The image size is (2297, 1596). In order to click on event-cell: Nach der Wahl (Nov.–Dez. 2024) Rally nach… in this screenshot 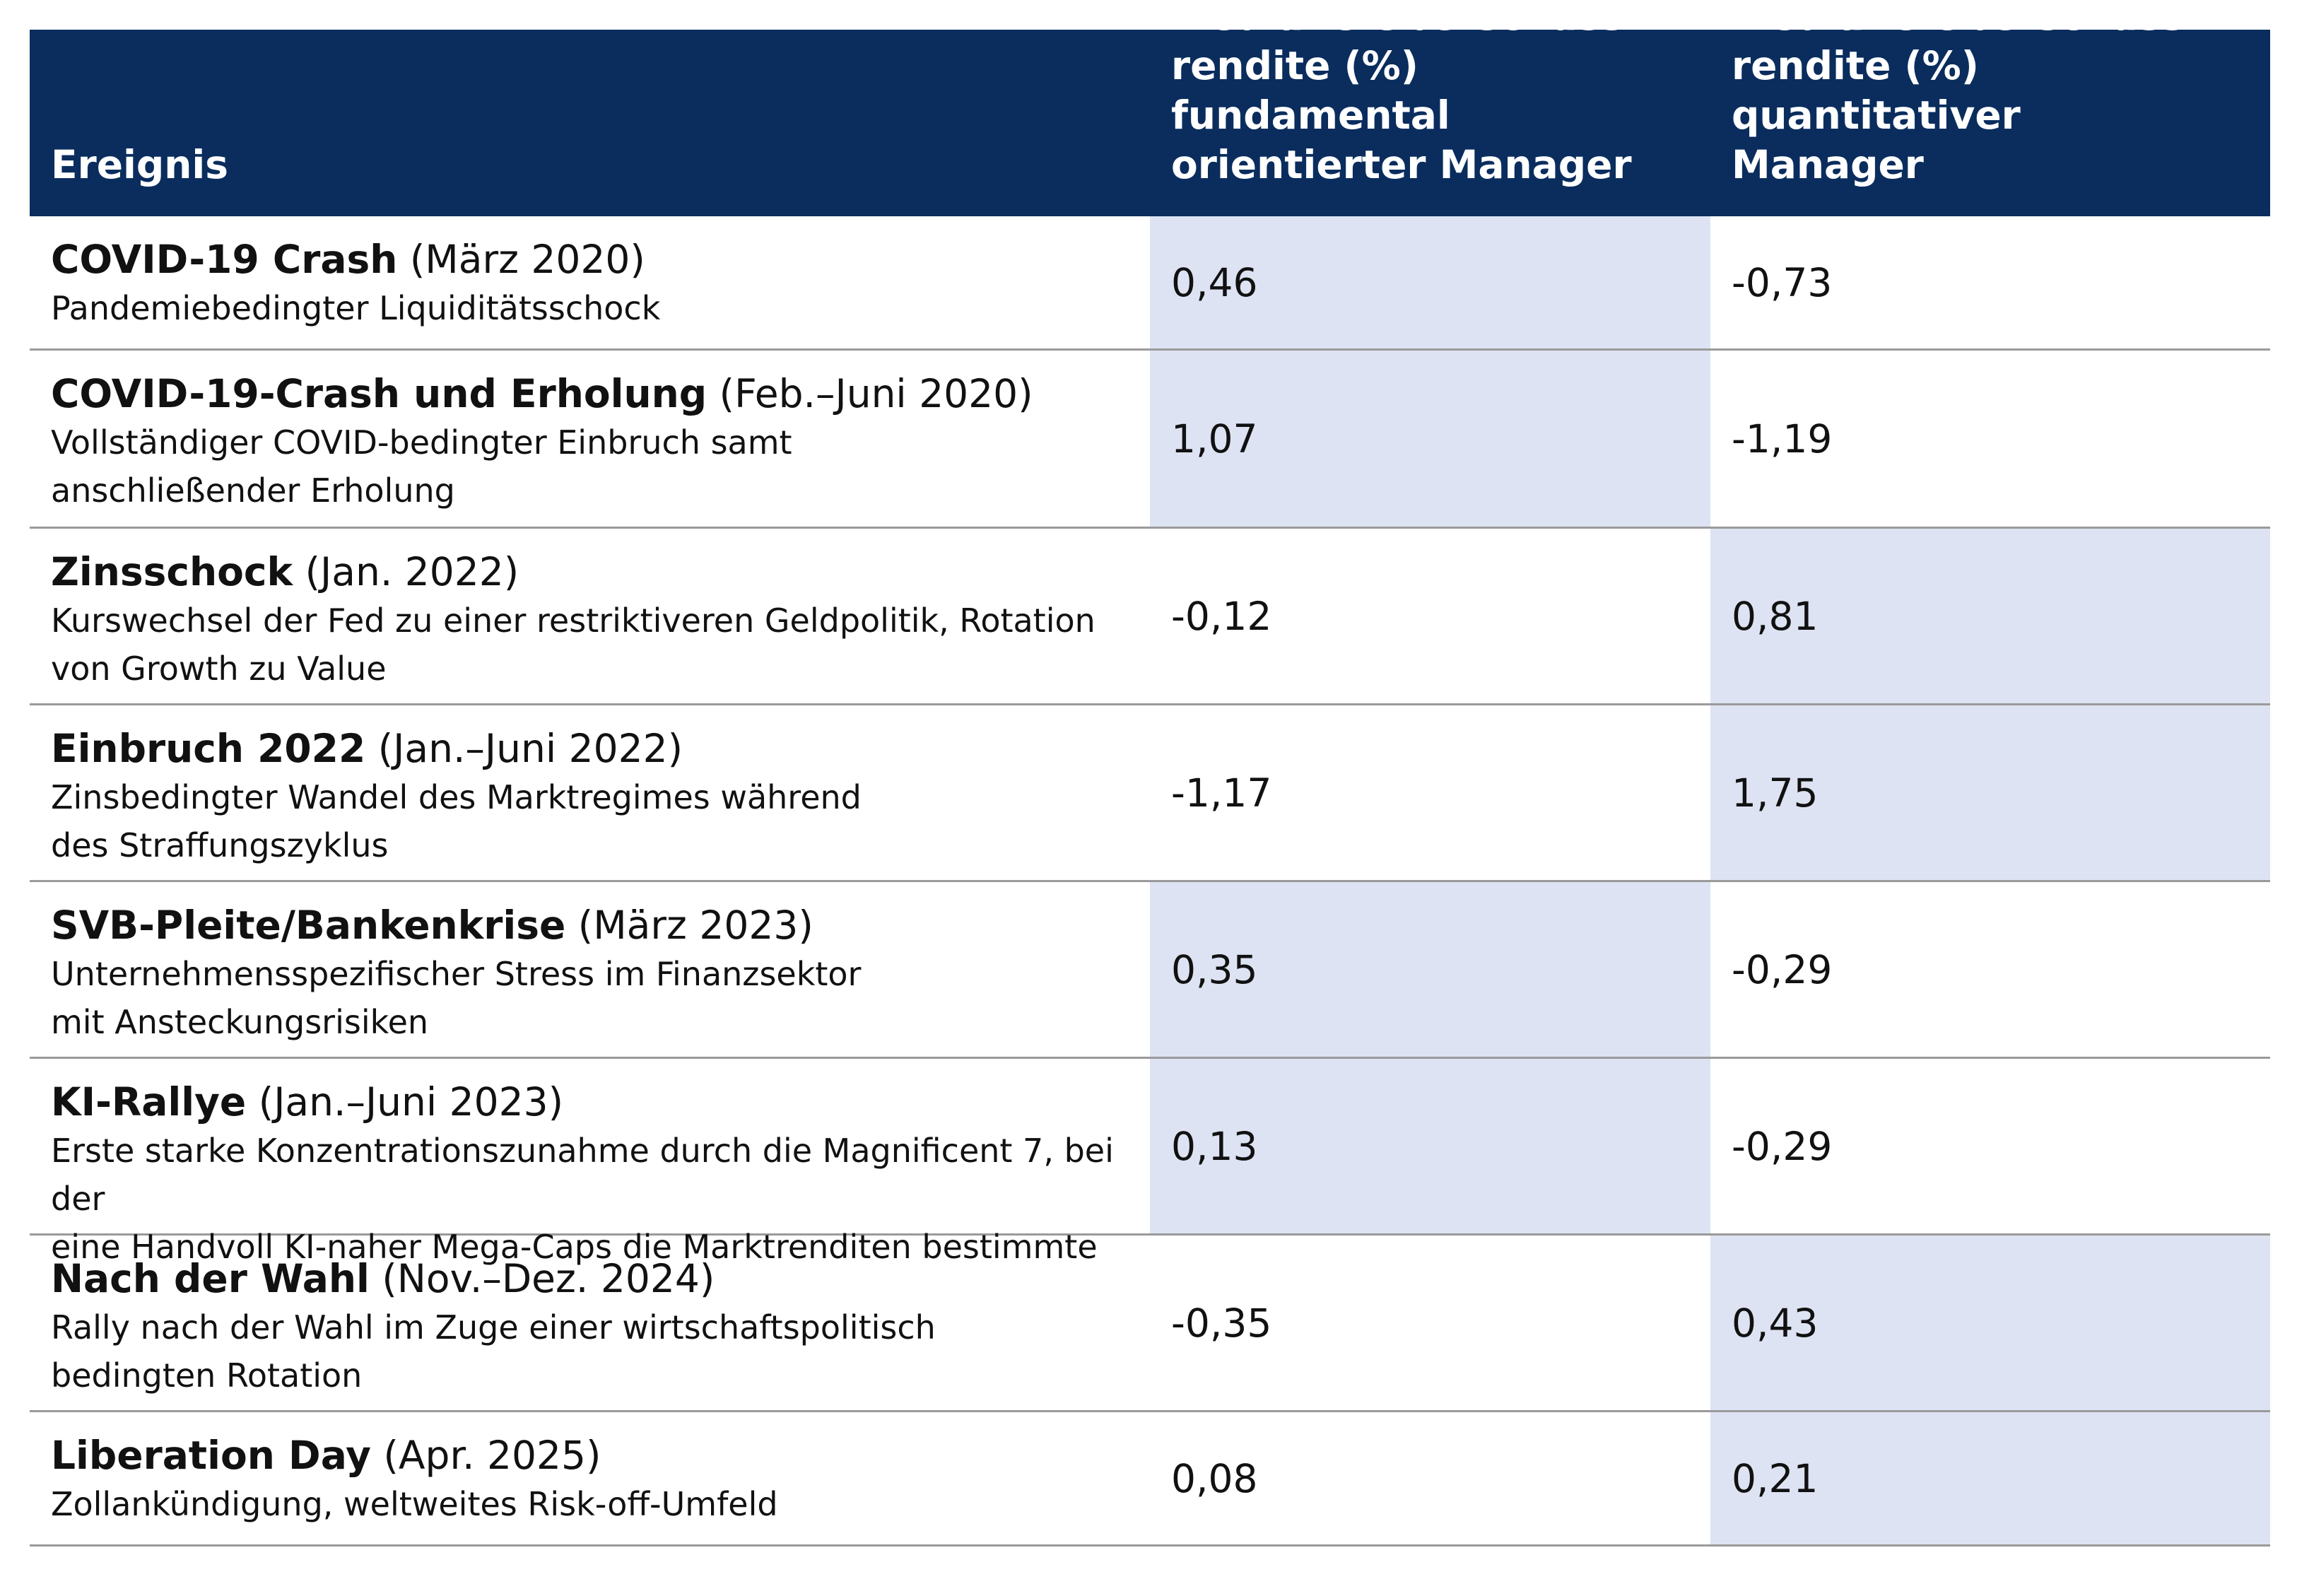, I will do `click(590, 1323)`.